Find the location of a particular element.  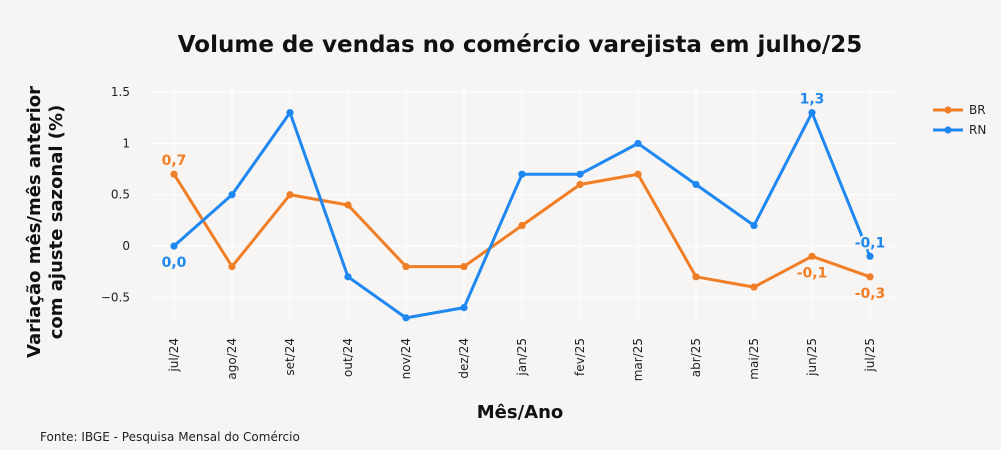

y-tick-label: 1 is located at coordinates (126, 143).